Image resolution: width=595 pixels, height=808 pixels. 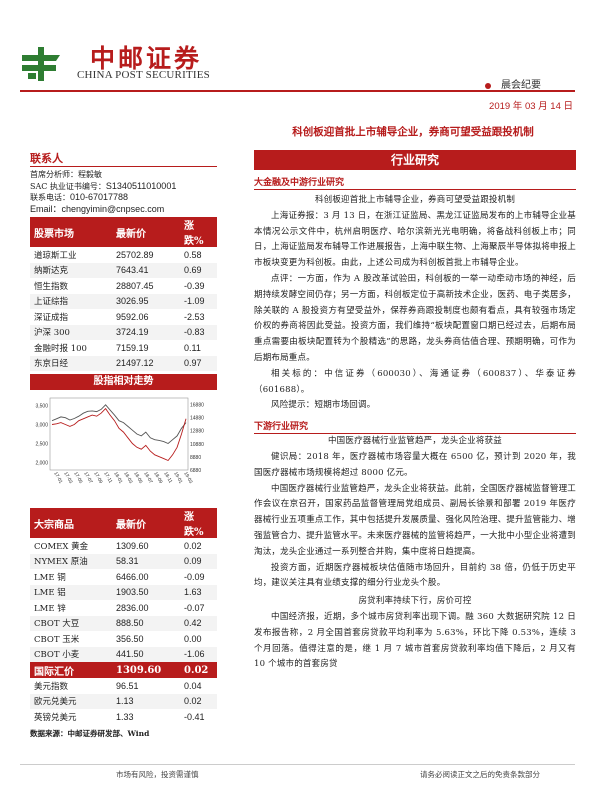 I want to click on footer-divider, so click(x=297, y=764).